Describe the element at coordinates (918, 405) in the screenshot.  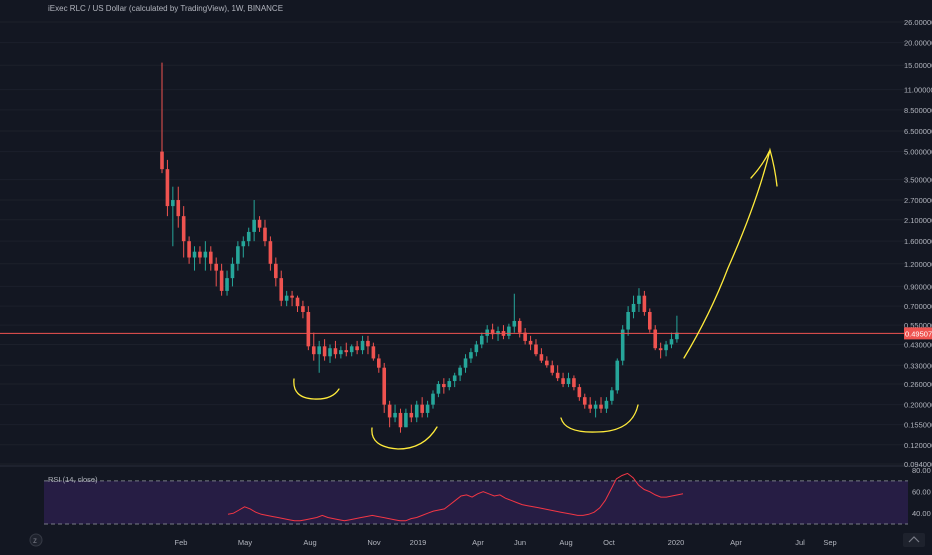
I see `price-axis-label: 0.20000000` at that location.